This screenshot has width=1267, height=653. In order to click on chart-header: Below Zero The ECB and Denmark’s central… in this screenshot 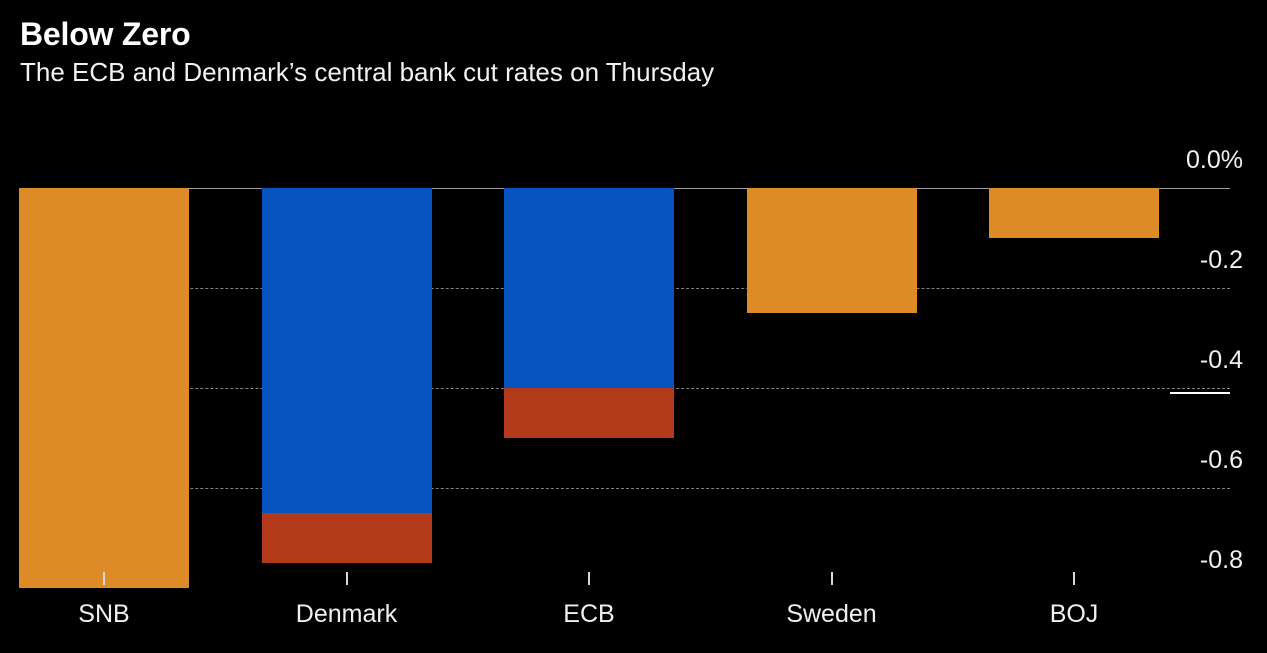, I will do `click(620, 52)`.